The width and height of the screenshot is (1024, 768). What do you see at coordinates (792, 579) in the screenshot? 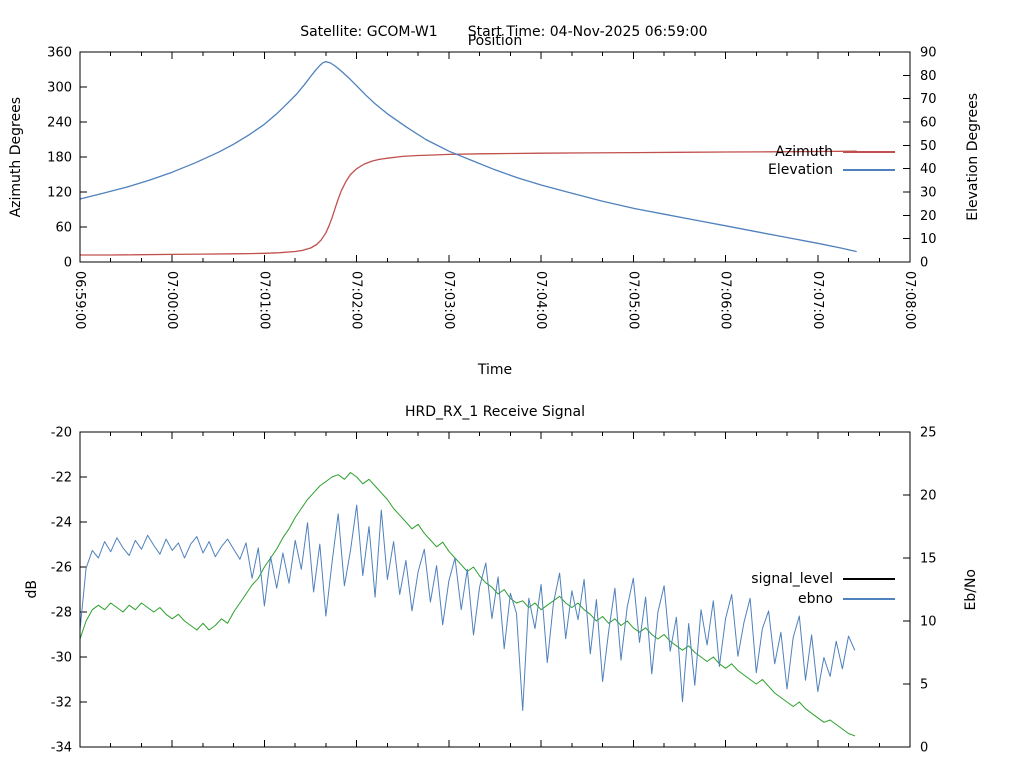
I see `legend-label-signal-level: signal_level` at bounding box center [792, 579].